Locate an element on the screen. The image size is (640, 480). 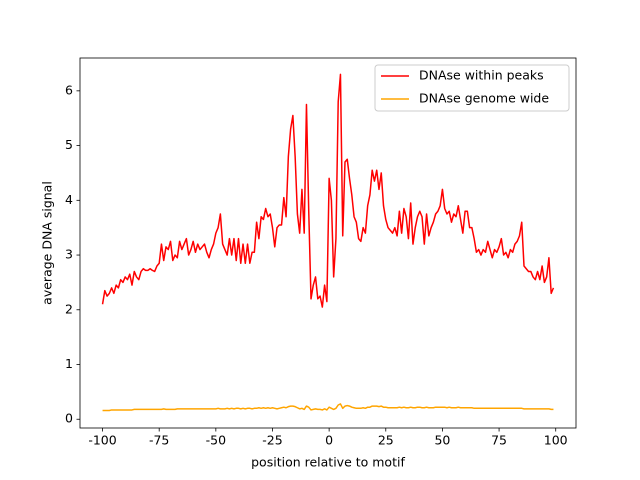
x-tick-label: 100 is located at coordinates (556, 440).